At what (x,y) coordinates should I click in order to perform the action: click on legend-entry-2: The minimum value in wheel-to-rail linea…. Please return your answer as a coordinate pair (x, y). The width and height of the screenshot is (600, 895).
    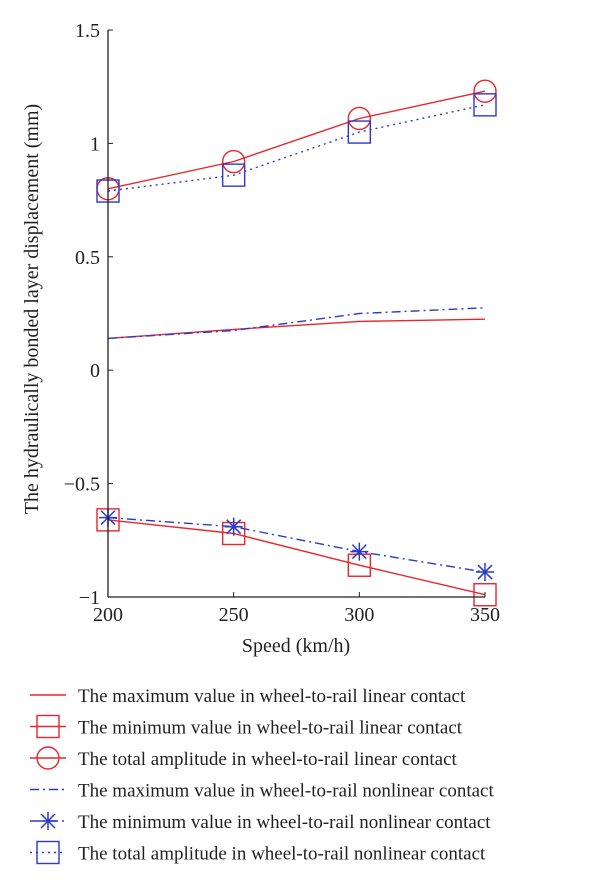
    Looking at the image, I should click on (246, 726).